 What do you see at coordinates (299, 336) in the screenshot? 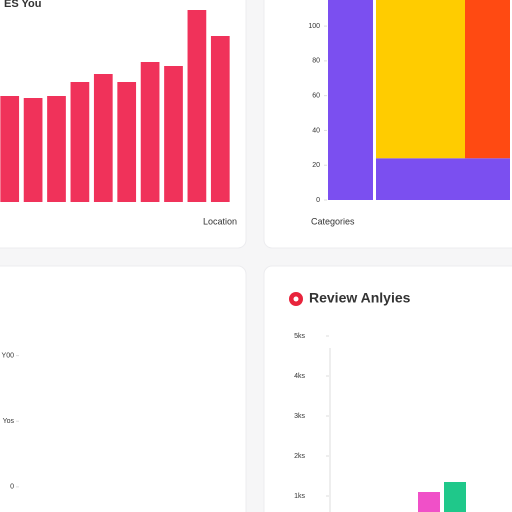
I see `y-tick-label: 5ks` at bounding box center [299, 336].